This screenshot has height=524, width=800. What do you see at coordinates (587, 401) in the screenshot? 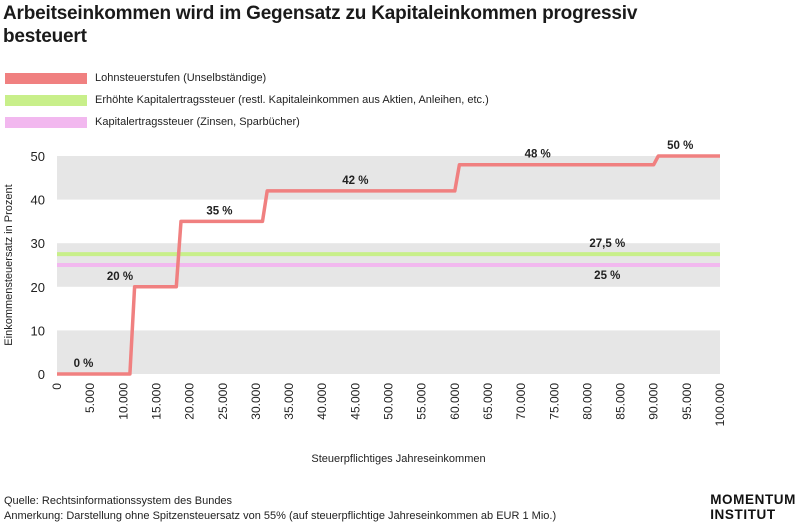
I see `x-tick-label: 80.000` at bounding box center [587, 401].